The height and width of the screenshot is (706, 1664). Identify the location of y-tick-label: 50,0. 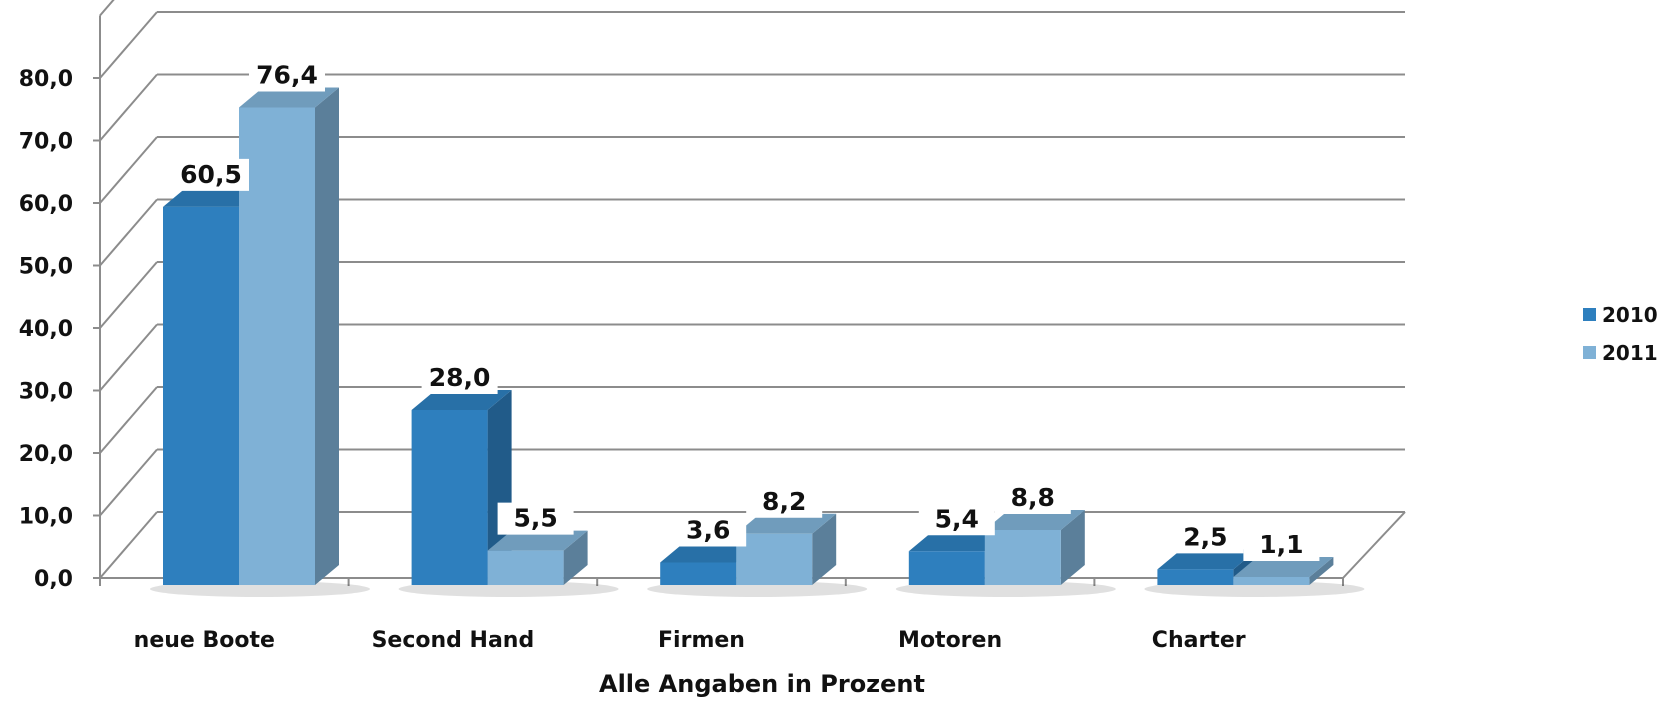
(46, 267).